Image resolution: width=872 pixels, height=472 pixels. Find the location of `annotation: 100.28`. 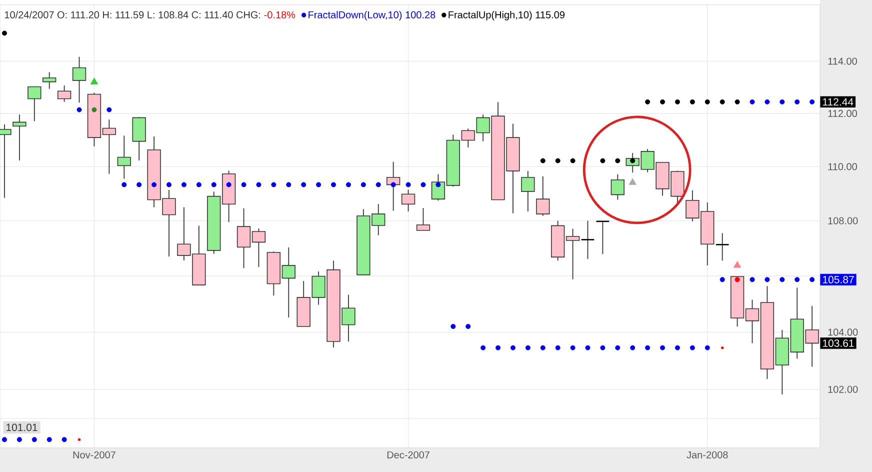

annotation: 100.28 is located at coordinates (421, 14).